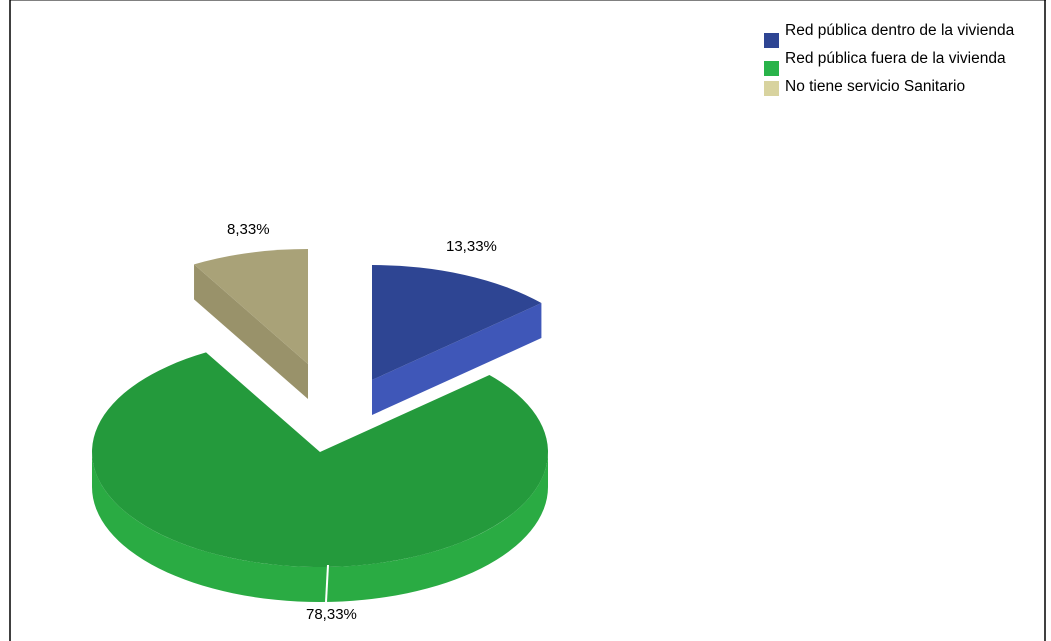 This screenshot has height=641, width=1051. What do you see at coordinates (900, 30) in the screenshot?
I see `legend-label-red-dentro: Red pública dentro de la vivienda` at bounding box center [900, 30].